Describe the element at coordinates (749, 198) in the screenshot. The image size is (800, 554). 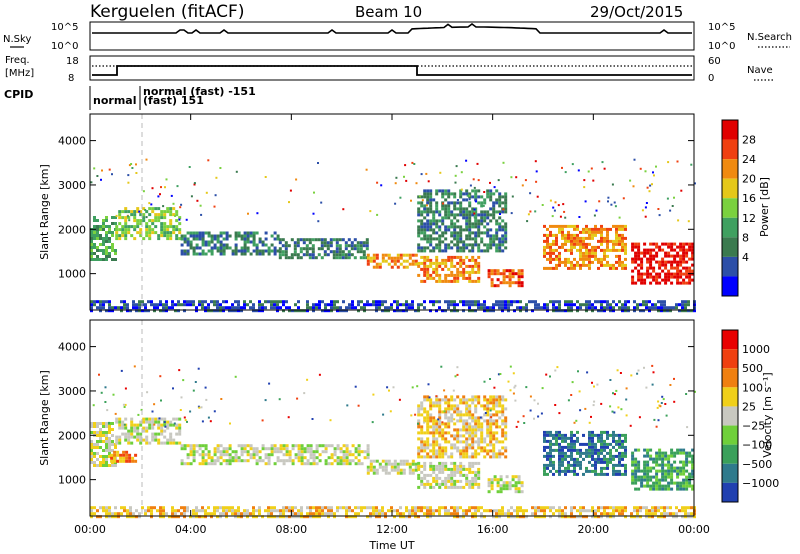
I see `colorbar-tick-label: 16` at that location.